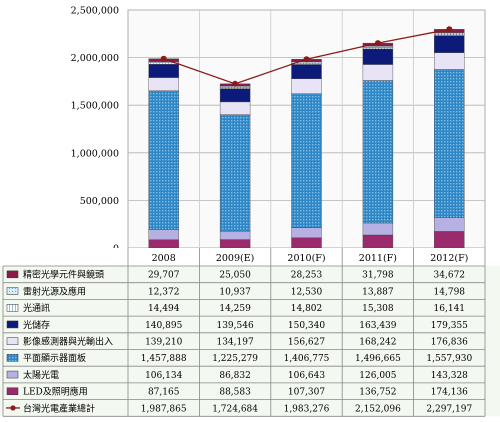 This screenshot has width=500, height=422. What do you see at coordinates (377, 393) in the screenshot?
I see `table-cell-value: 136,752` at bounding box center [377, 393].